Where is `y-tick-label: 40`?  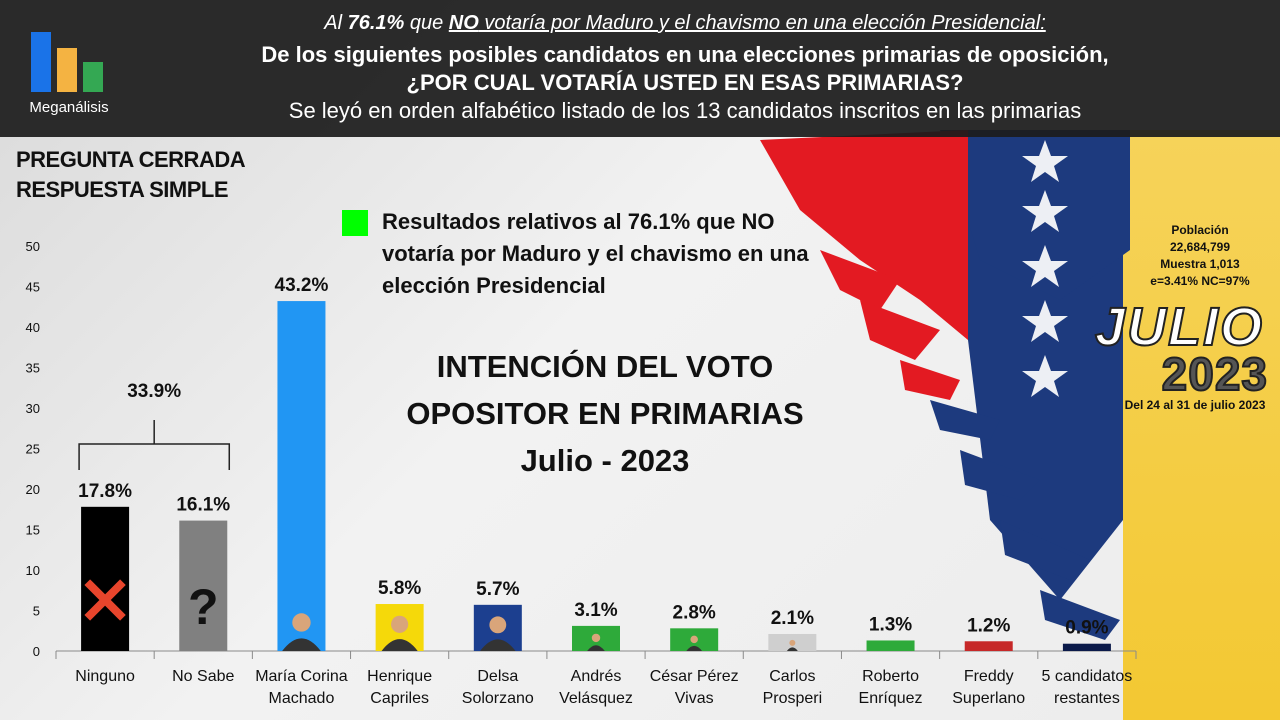 y-tick-label: 40 is located at coordinates (33, 327).